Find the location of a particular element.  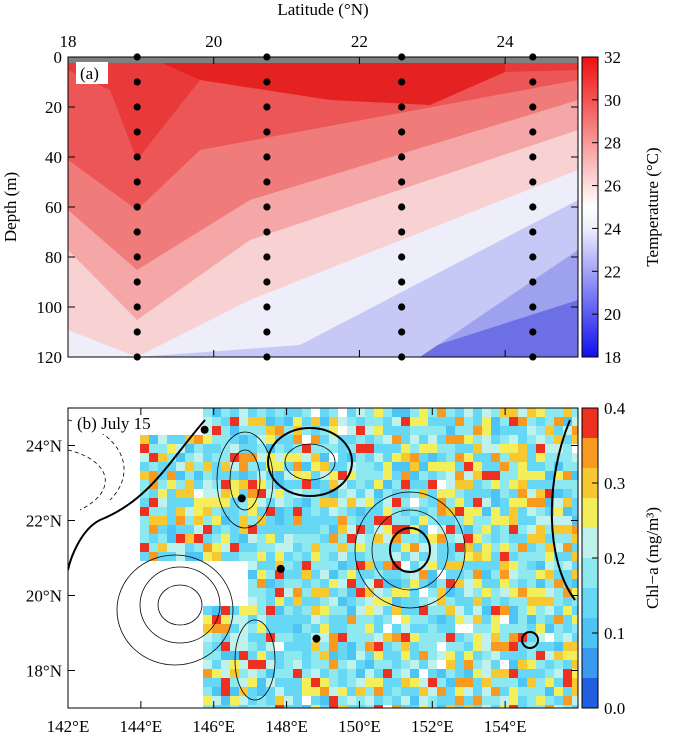

colorbar-label: Temperature (°C) is located at coordinates (652, 206).